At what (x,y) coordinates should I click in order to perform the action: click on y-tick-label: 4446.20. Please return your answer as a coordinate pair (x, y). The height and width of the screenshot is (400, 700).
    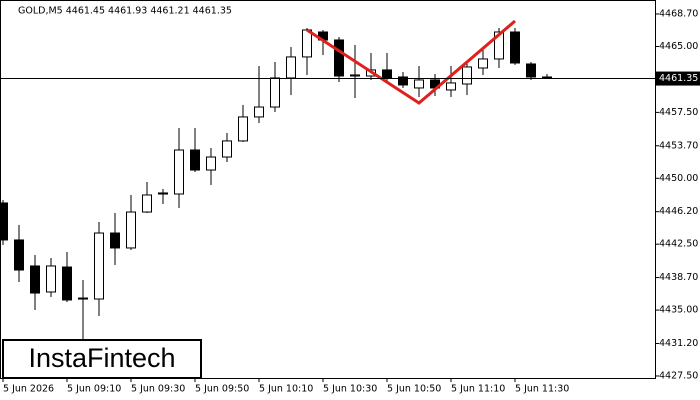
    Looking at the image, I should click on (678, 211).